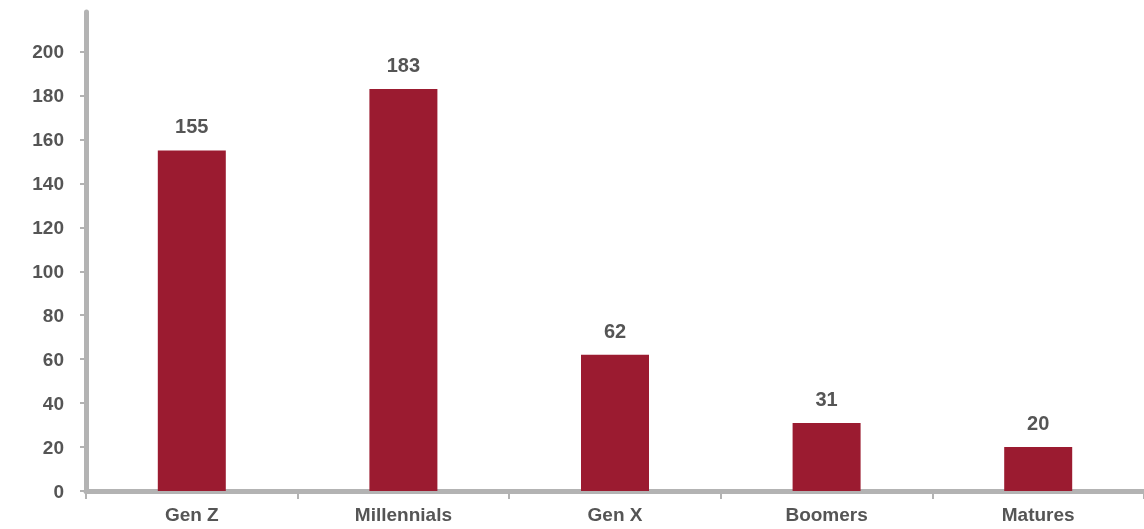  Describe the element at coordinates (48, 271) in the screenshot. I see `y-tick-label: 100` at that location.